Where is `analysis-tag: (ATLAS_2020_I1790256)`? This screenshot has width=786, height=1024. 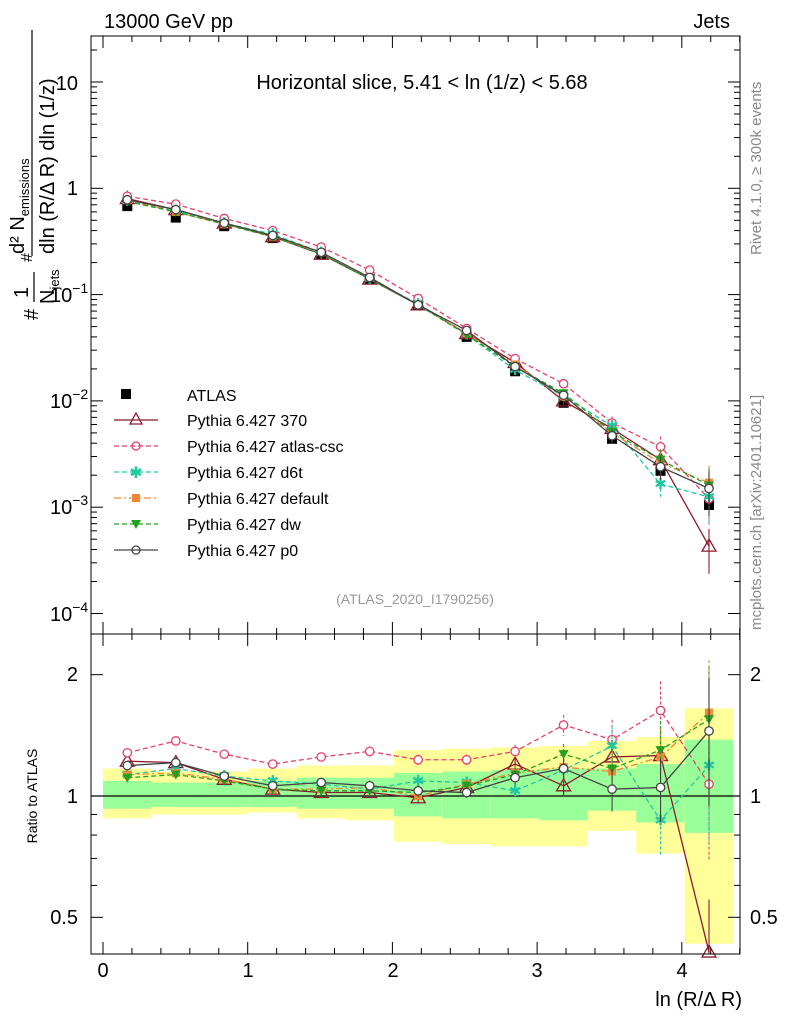 analysis-tag: (ATLAS_2020_I1790256) is located at coordinates (415, 599).